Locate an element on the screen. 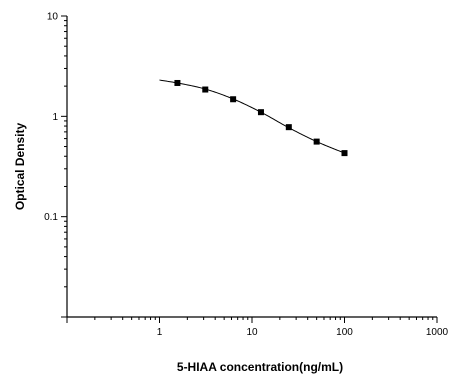 The width and height of the screenshot is (450, 379). y-tick-label: 10 is located at coordinates (53, 17).